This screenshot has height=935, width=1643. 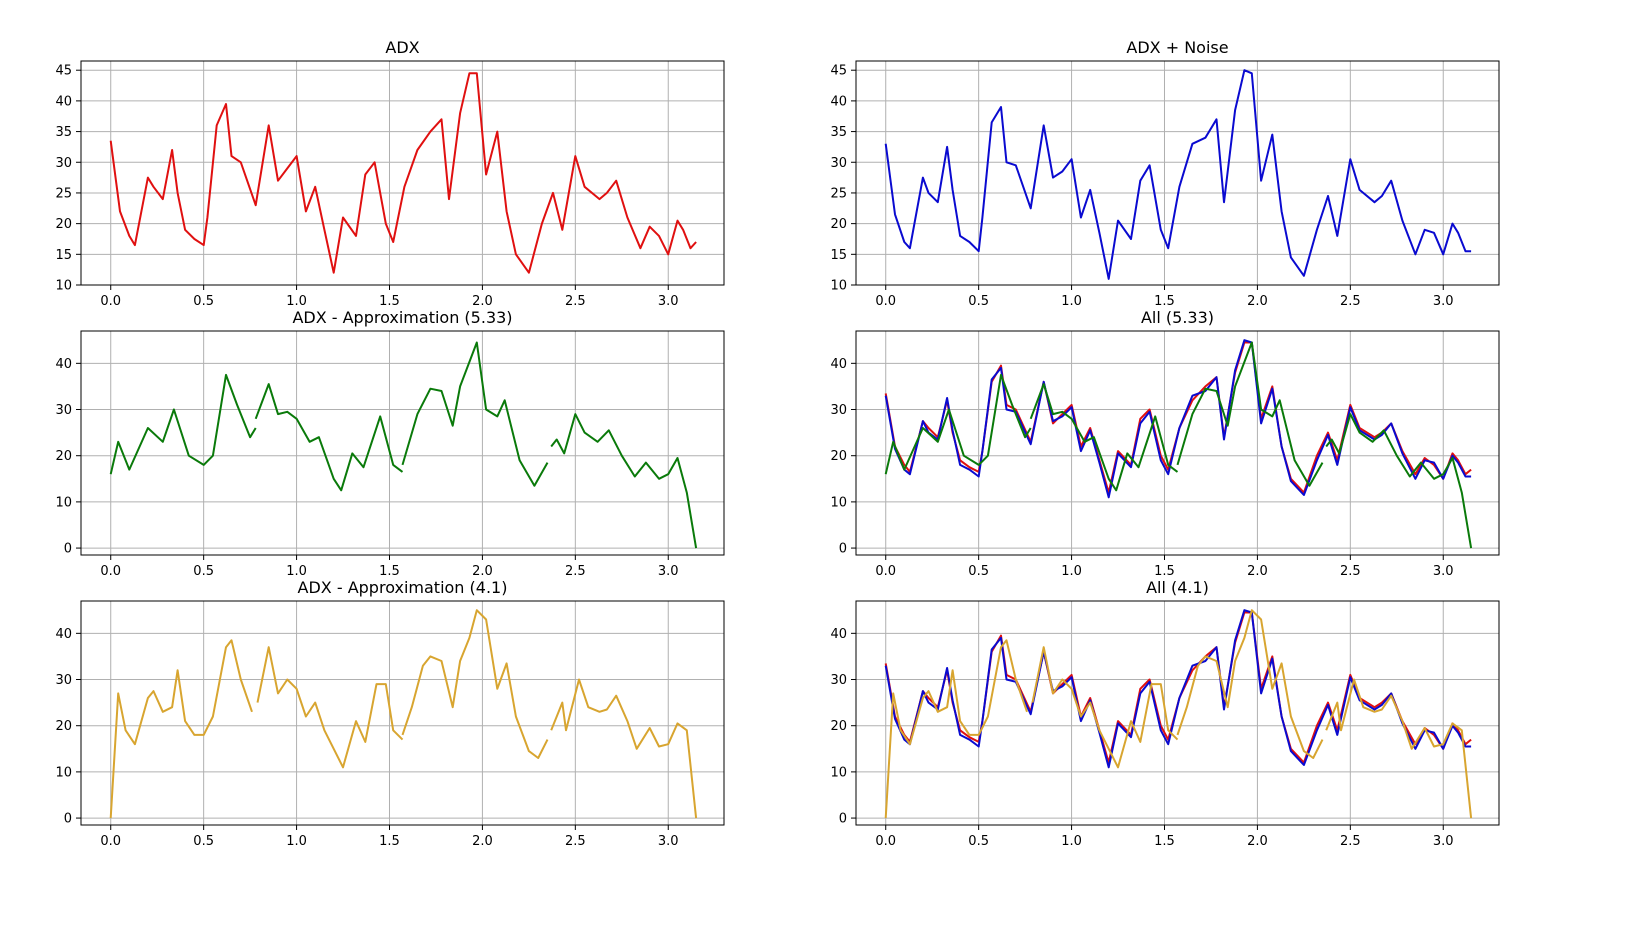 I want to click on subplot-1: 0.0 0.5 1.0 1.5 2.0 2.5 3.0 10 15 20 25 30 35 40 45 ADX, so click(x=390, y=173).